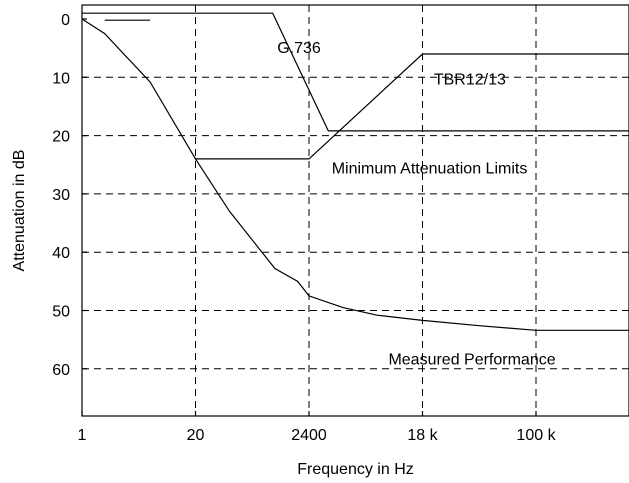 The image size is (629, 483). What do you see at coordinates (309, 435) in the screenshot?
I see `x-tick-label: 2400` at bounding box center [309, 435].